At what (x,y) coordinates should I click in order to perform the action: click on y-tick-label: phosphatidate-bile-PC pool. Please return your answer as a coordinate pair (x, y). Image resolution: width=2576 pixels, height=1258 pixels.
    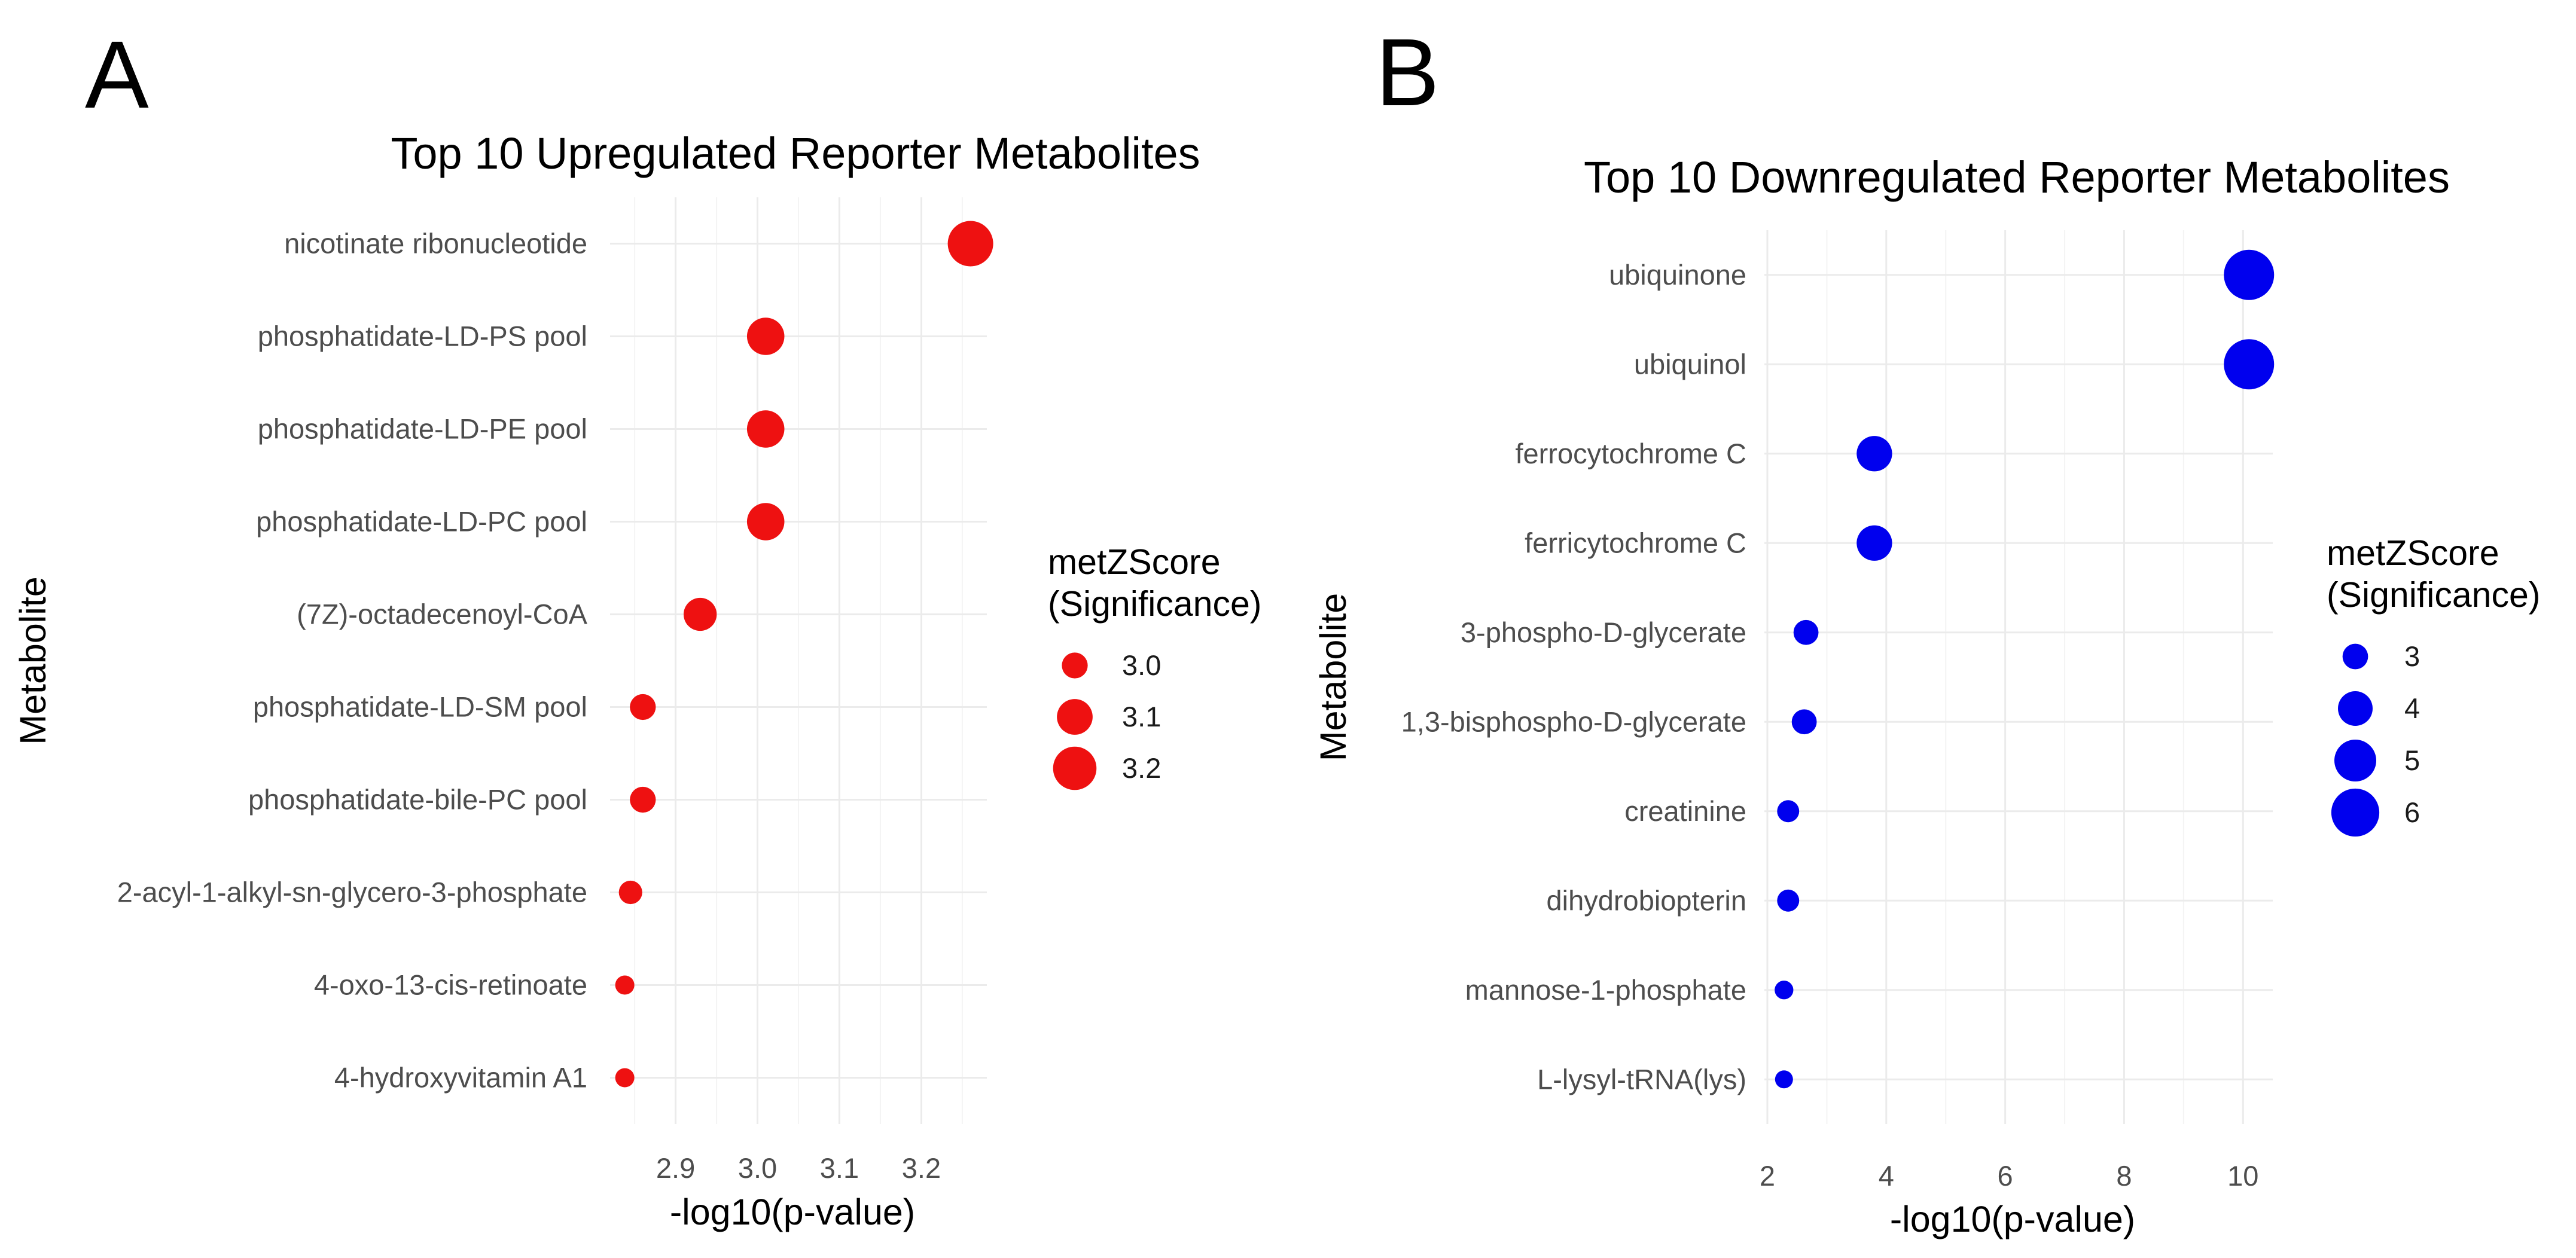
    Looking at the image, I should click on (418, 800).